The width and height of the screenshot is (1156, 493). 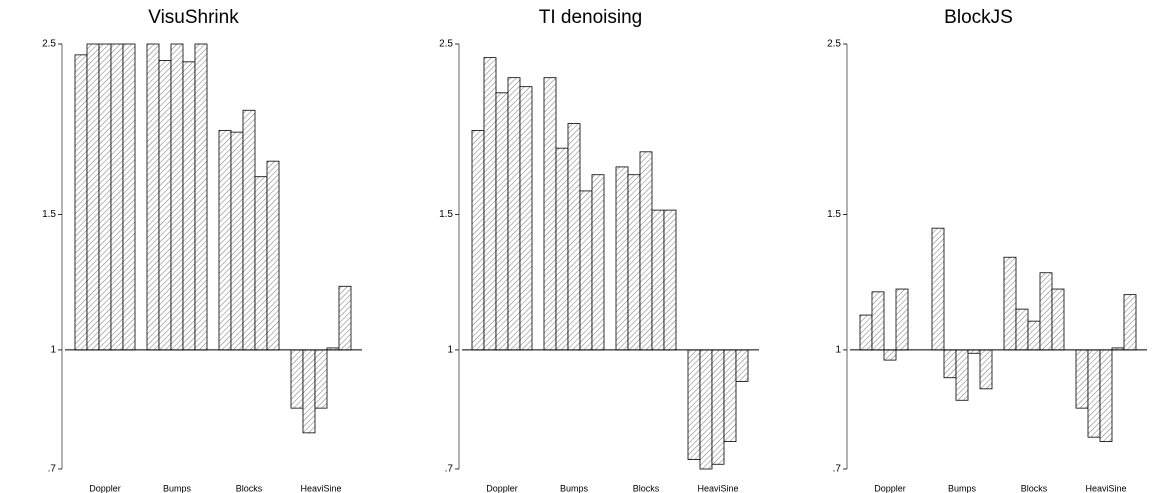 I want to click on chart-title: TI denoising, so click(x=591, y=17).